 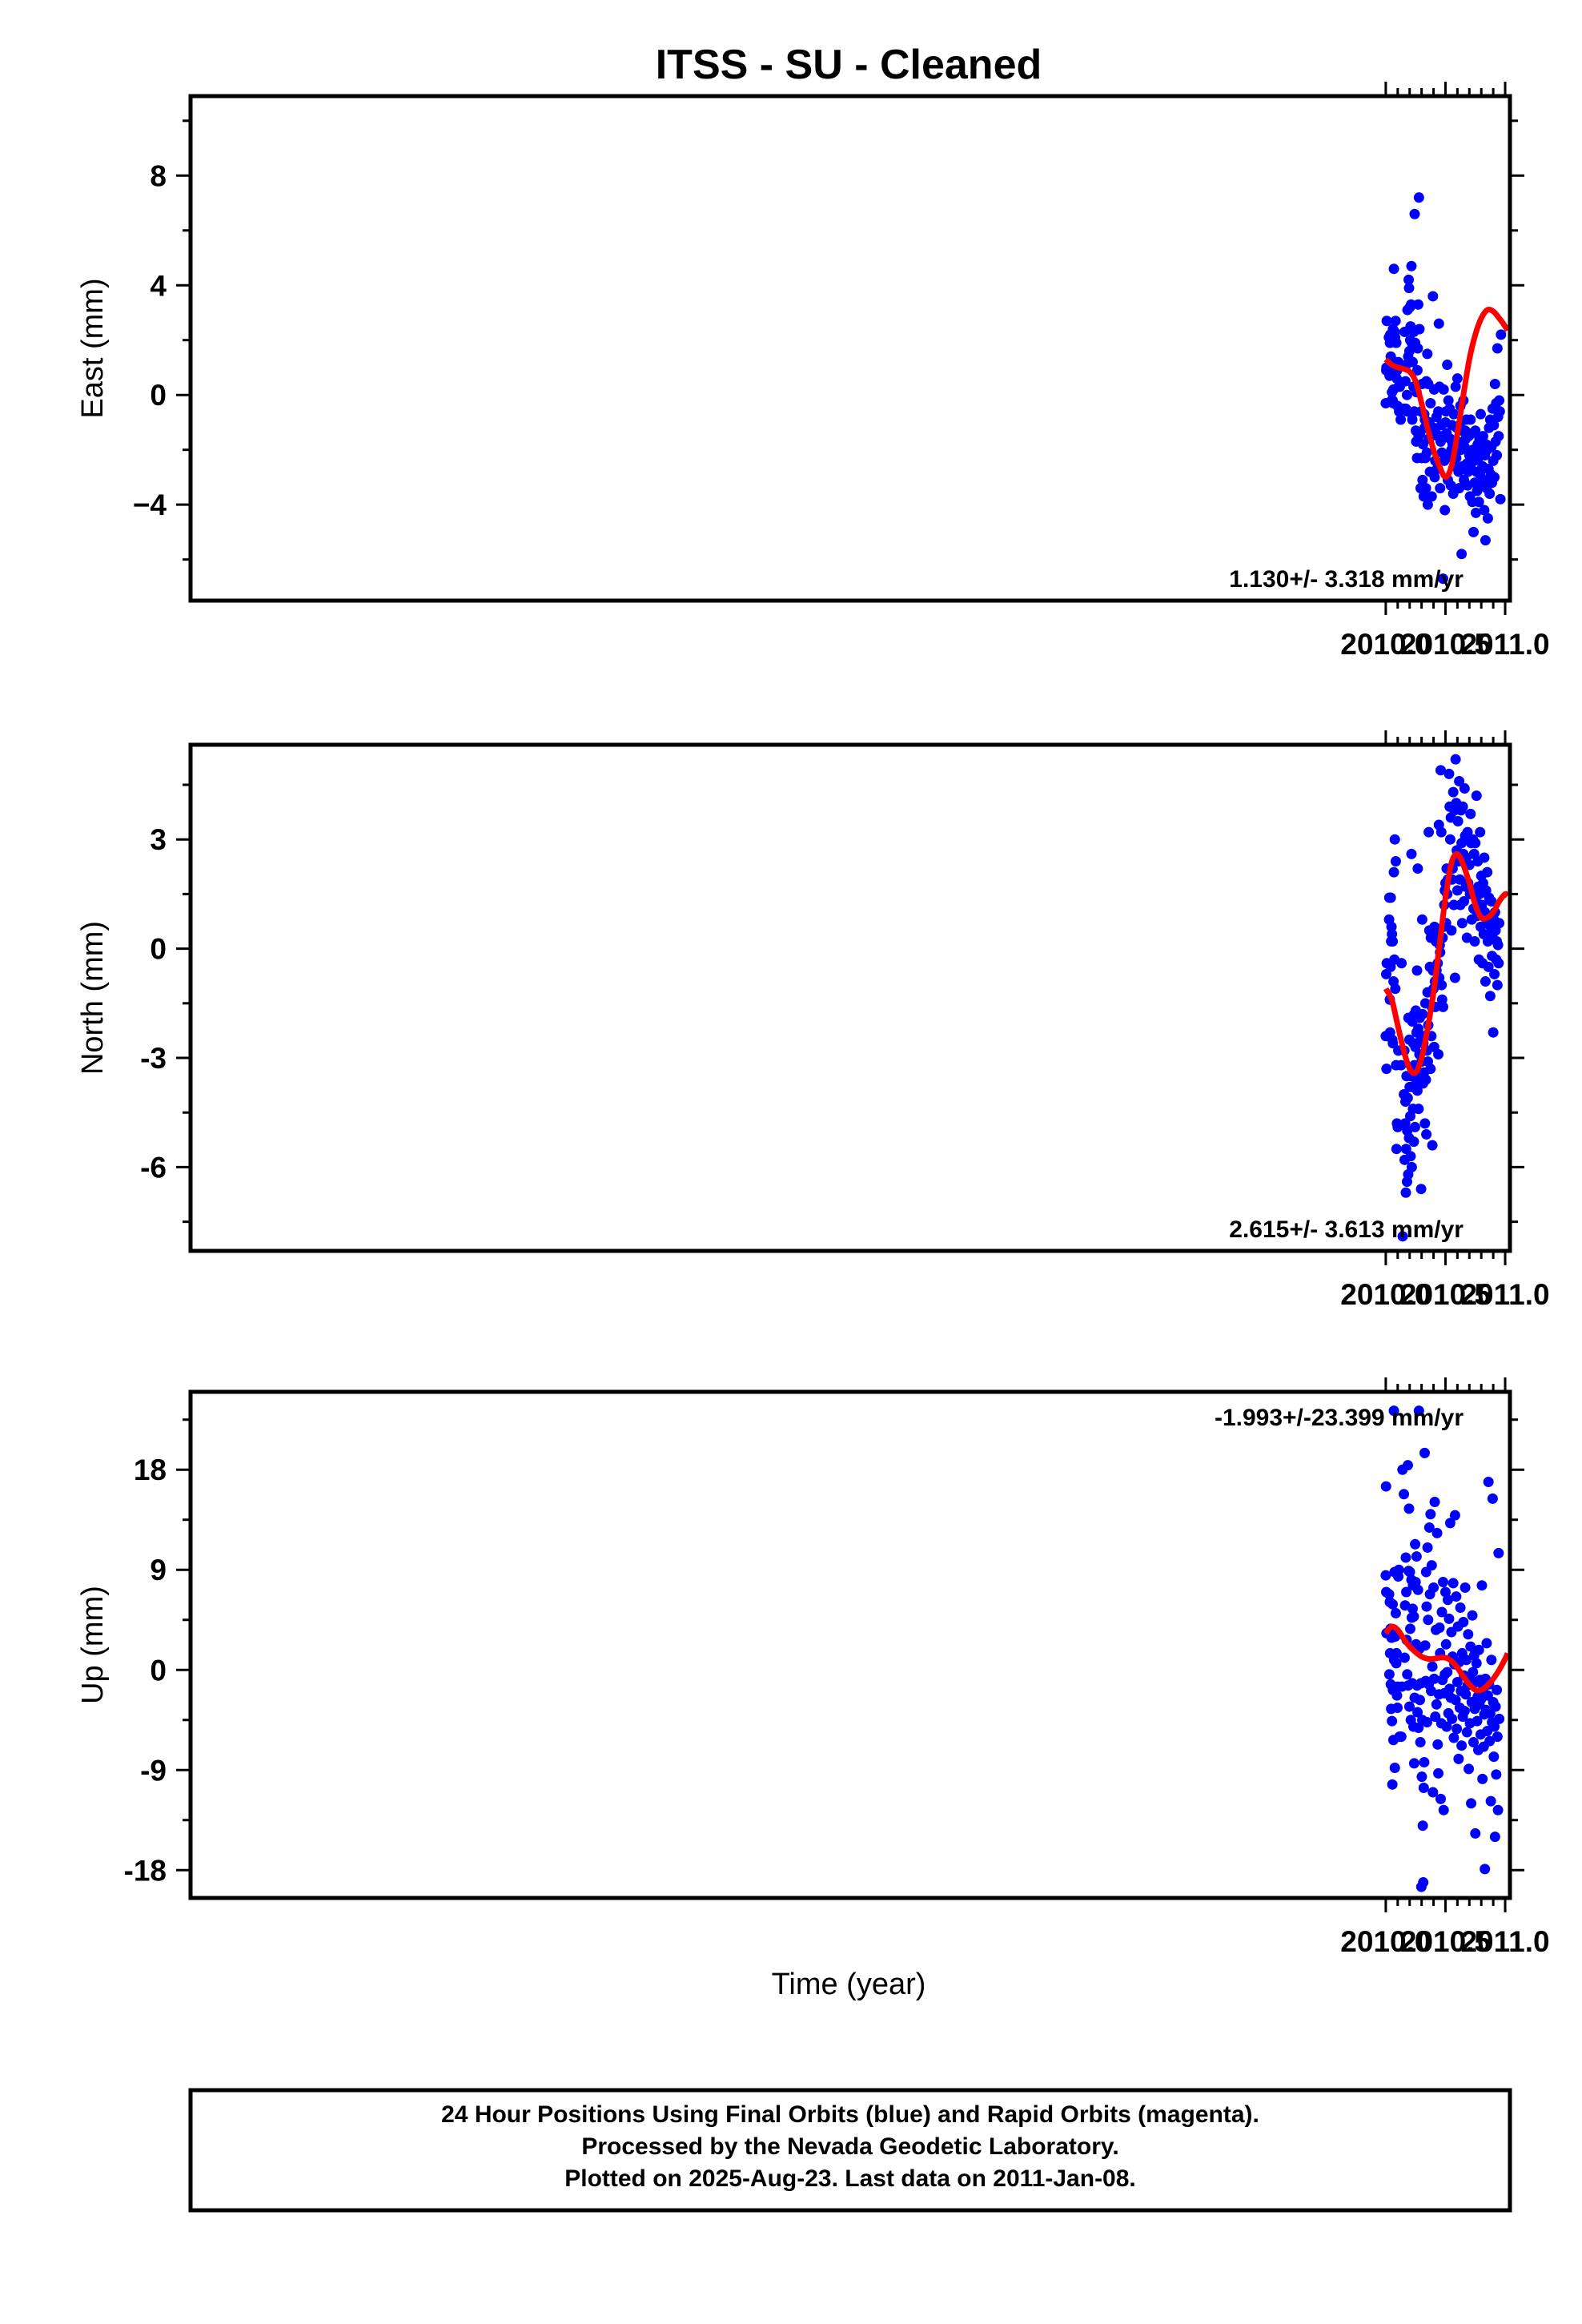 What do you see at coordinates (1445, 1942) in the screenshot?
I see `x-tick-label: 2010.5` at bounding box center [1445, 1942].